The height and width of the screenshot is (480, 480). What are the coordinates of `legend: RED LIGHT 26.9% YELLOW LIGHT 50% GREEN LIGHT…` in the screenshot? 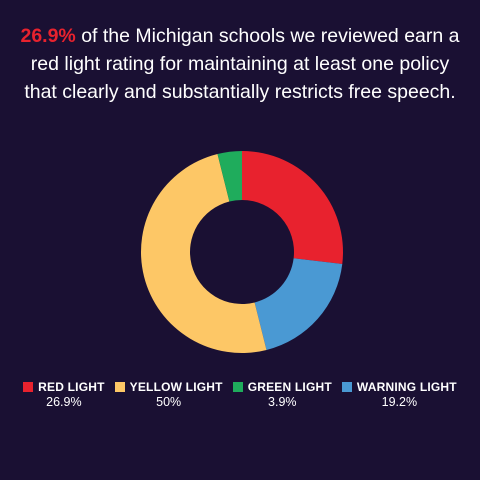 It's located at (240, 394).